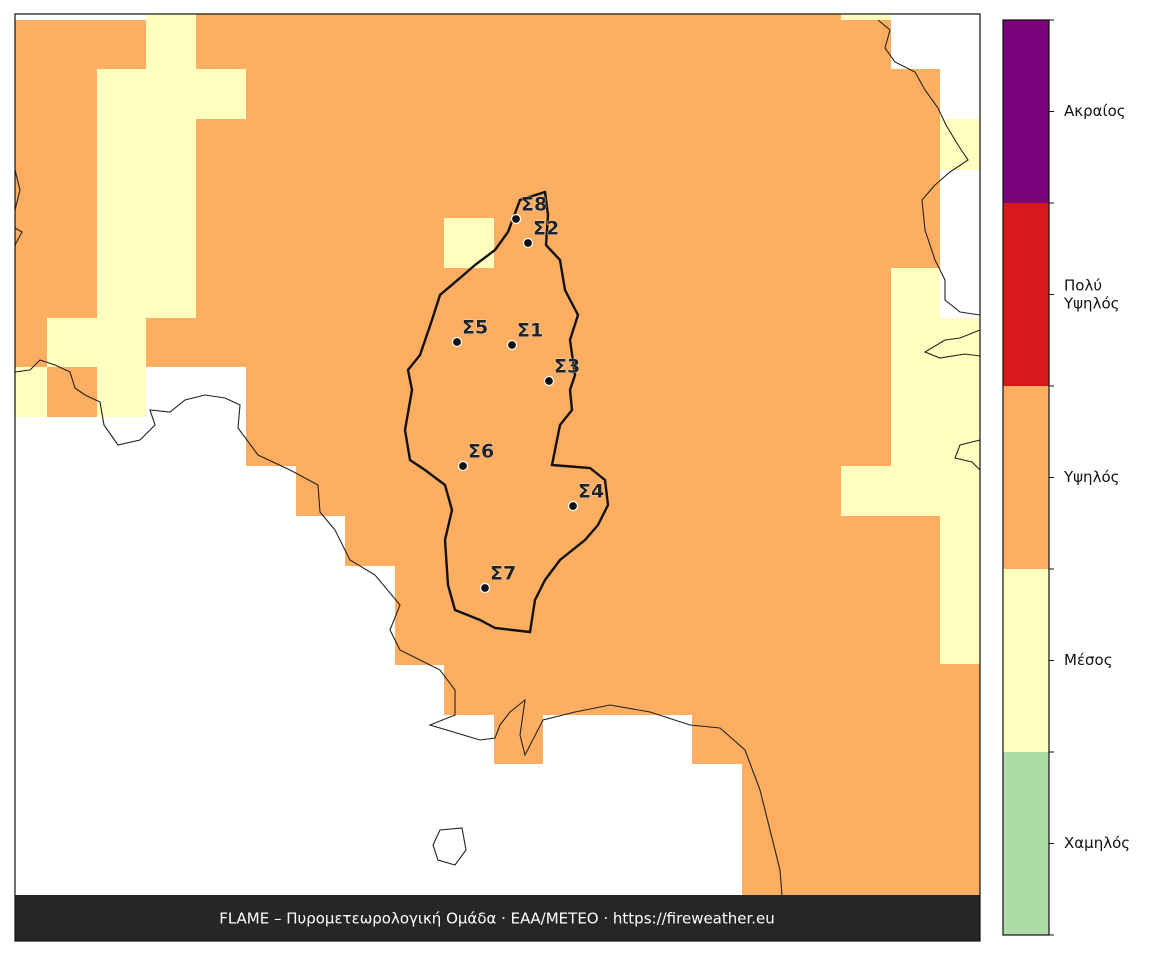 This screenshot has width=1151, height=960. I want to click on colorbar: Ακραίος Πολύ Υψηλός Υψηλός Μέσος Χαμηλός, so click(1066, 477).